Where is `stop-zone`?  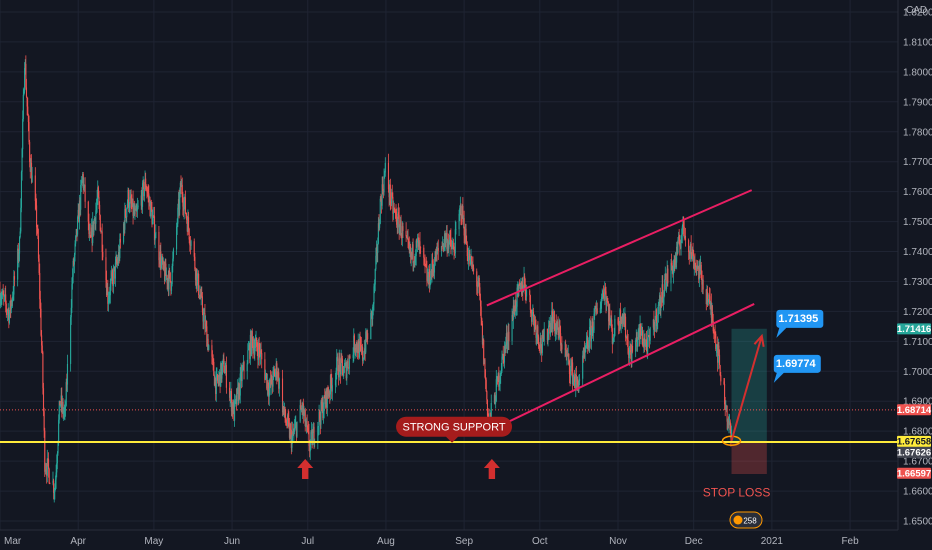 stop-zone is located at coordinates (749, 458).